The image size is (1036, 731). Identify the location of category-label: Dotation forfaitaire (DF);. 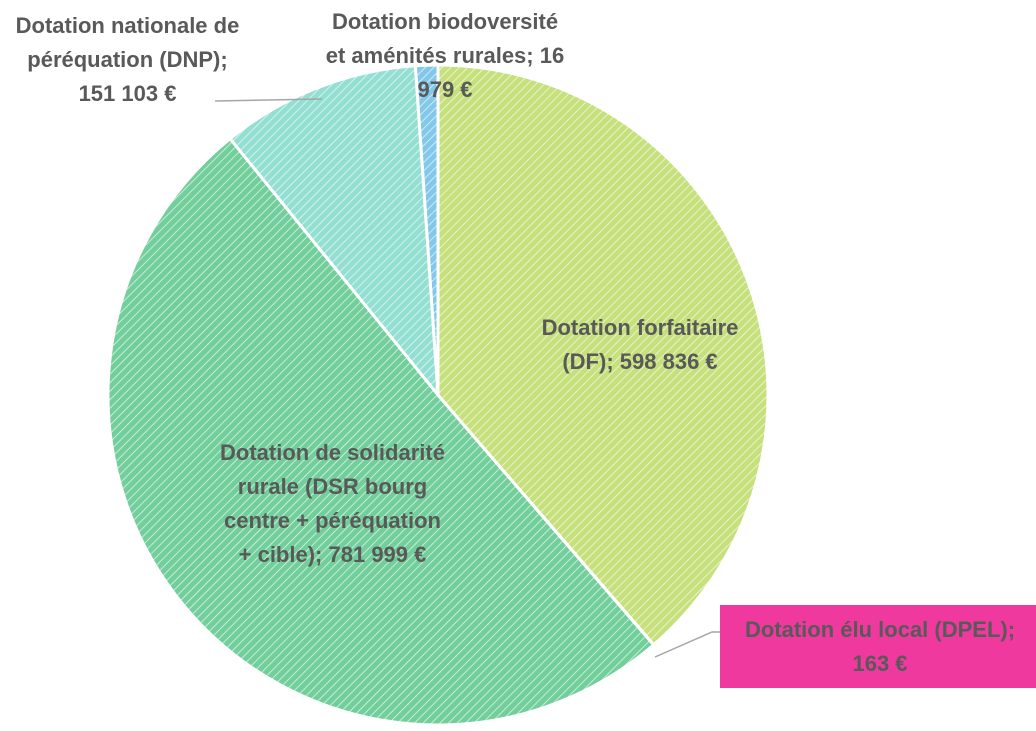
(640, 344).